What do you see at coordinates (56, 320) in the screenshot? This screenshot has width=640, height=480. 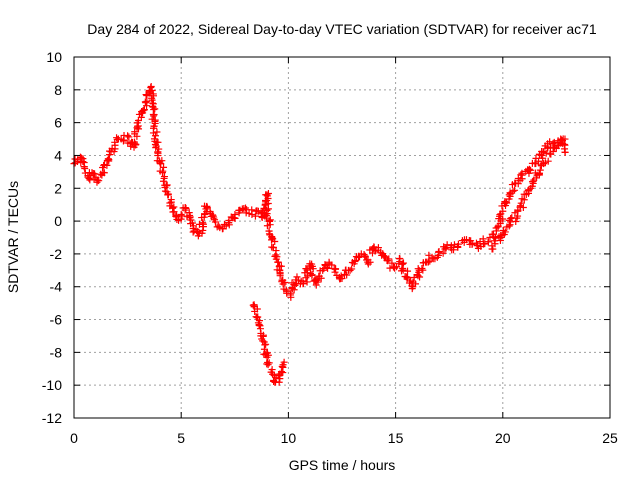 I see `y-tick-label: -6` at bounding box center [56, 320].